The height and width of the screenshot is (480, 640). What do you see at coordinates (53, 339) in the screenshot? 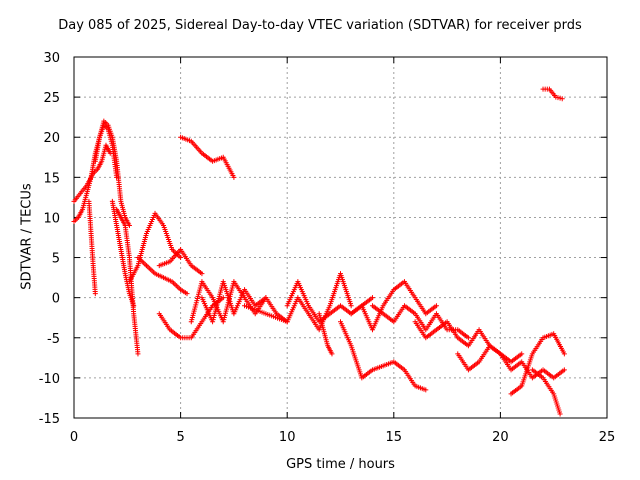
I see `y-tick-label: -5` at bounding box center [53, 339].